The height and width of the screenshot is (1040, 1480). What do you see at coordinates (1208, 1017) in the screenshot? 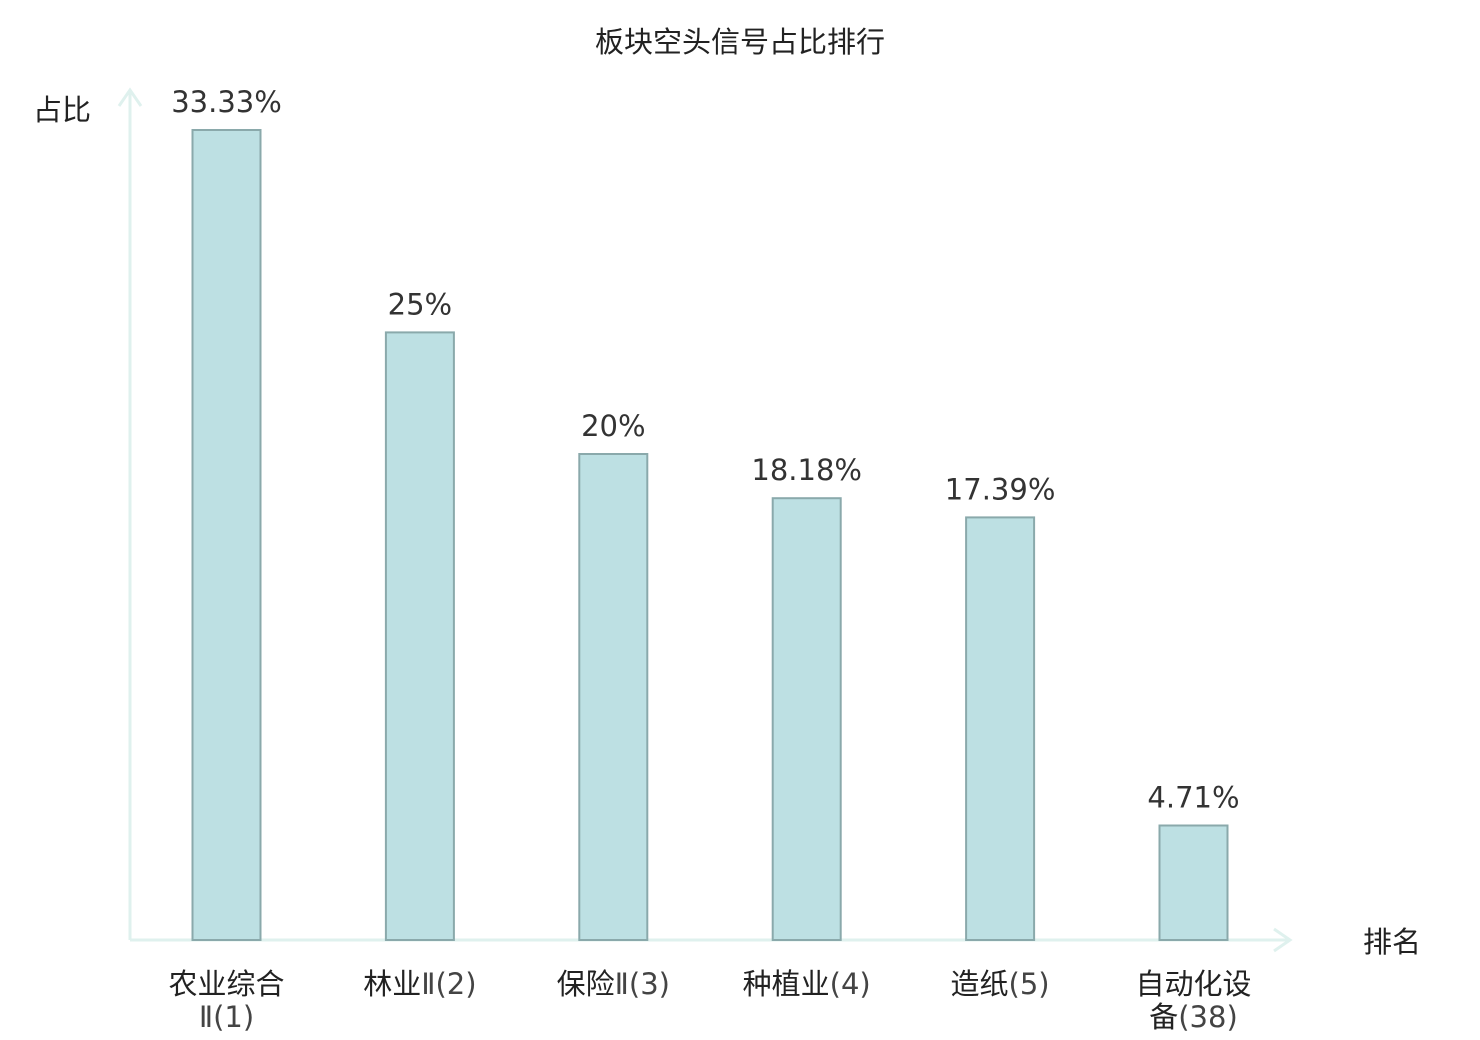
I see `category-rank: (38)` at bounding box center [1208, 1017].